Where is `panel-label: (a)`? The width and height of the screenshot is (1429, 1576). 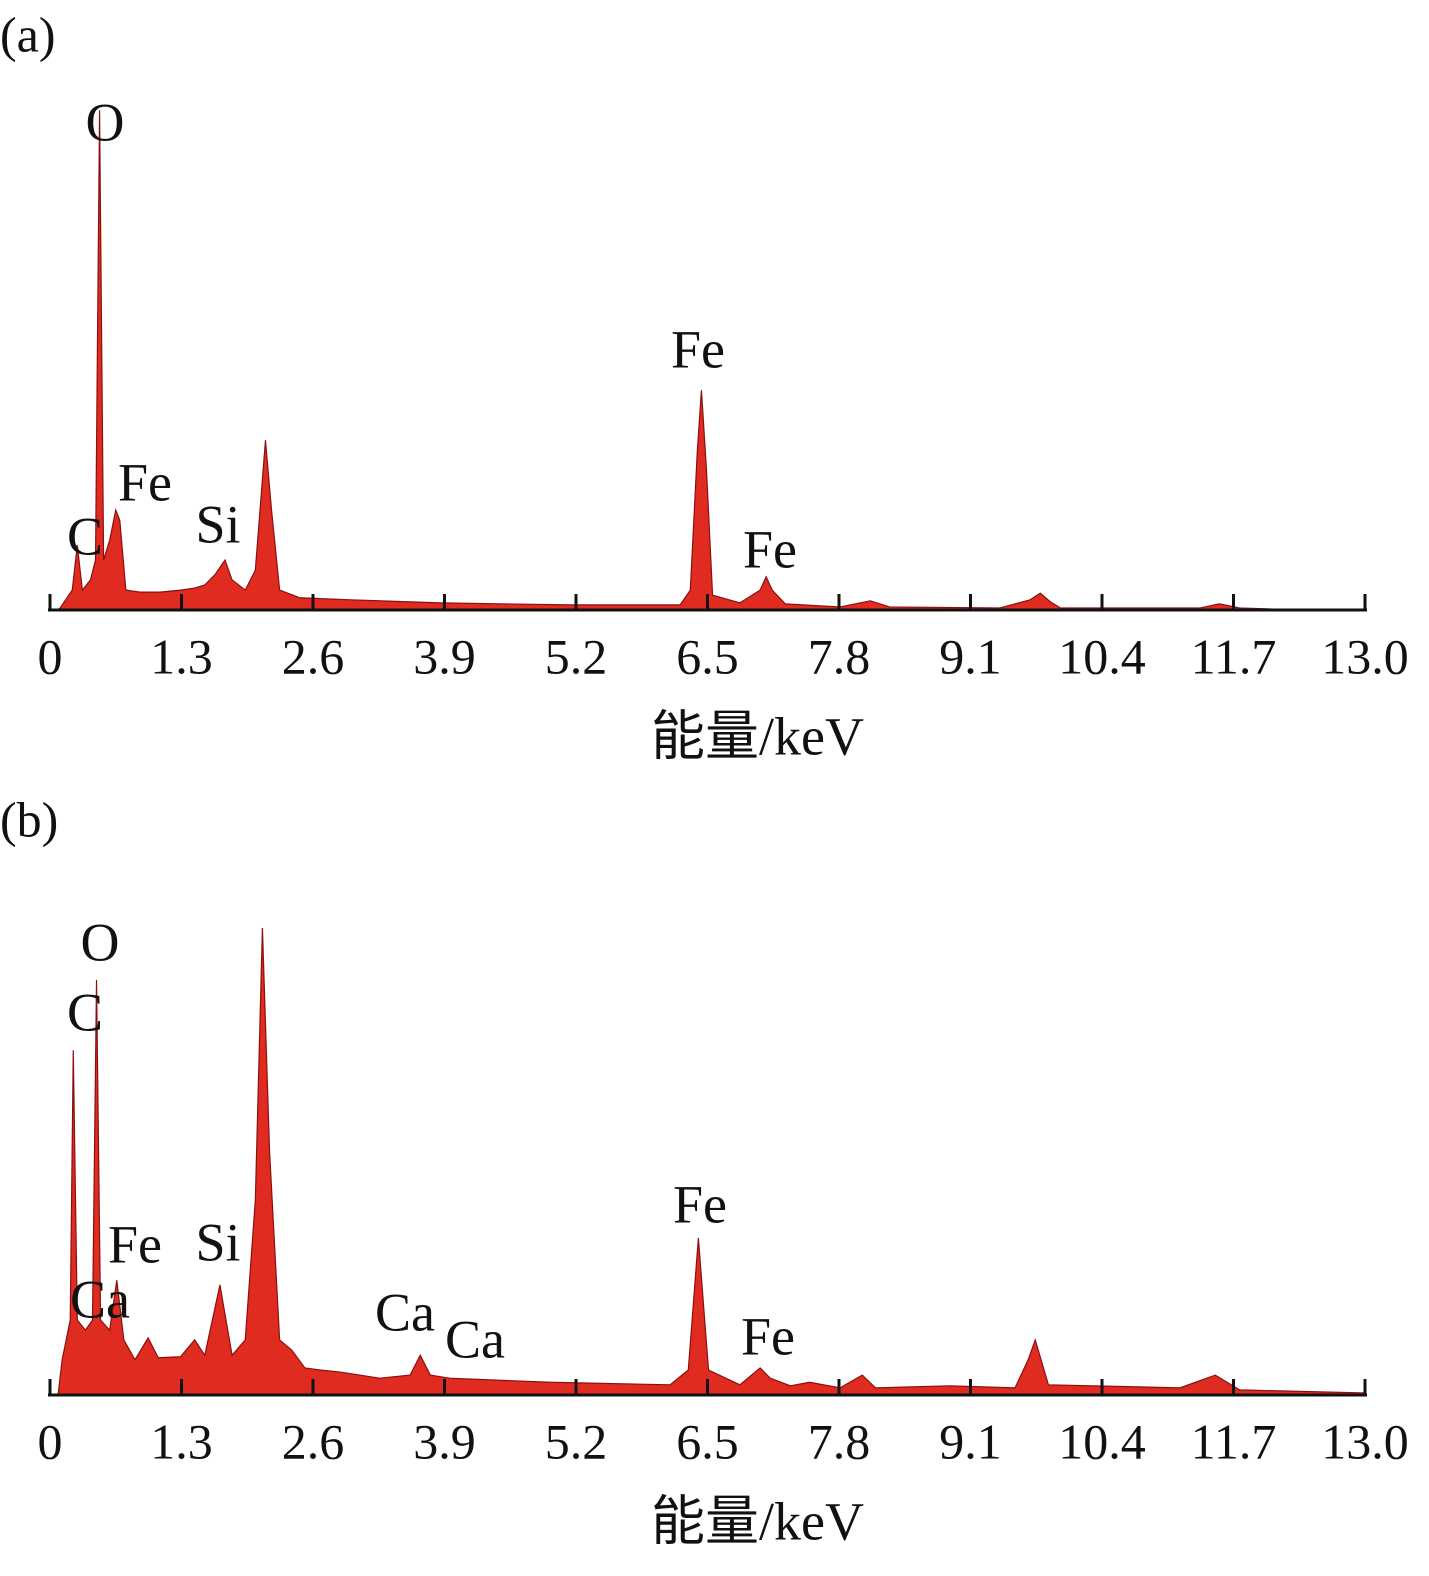 panel-label: (a) is located at coordinates (28, 34).